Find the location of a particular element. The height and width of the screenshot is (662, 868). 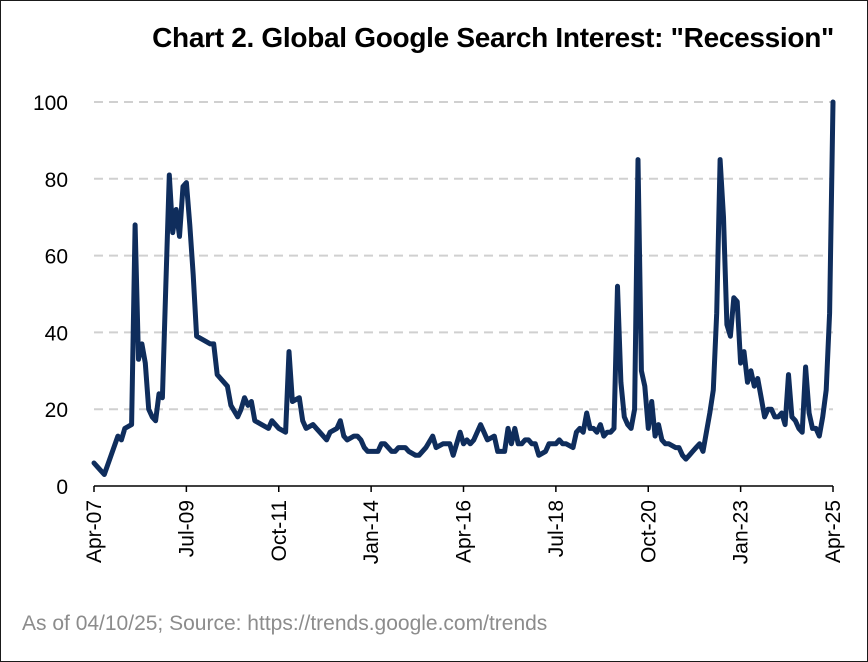

y-tick-label: 80 is located at coordinates (56, 180).